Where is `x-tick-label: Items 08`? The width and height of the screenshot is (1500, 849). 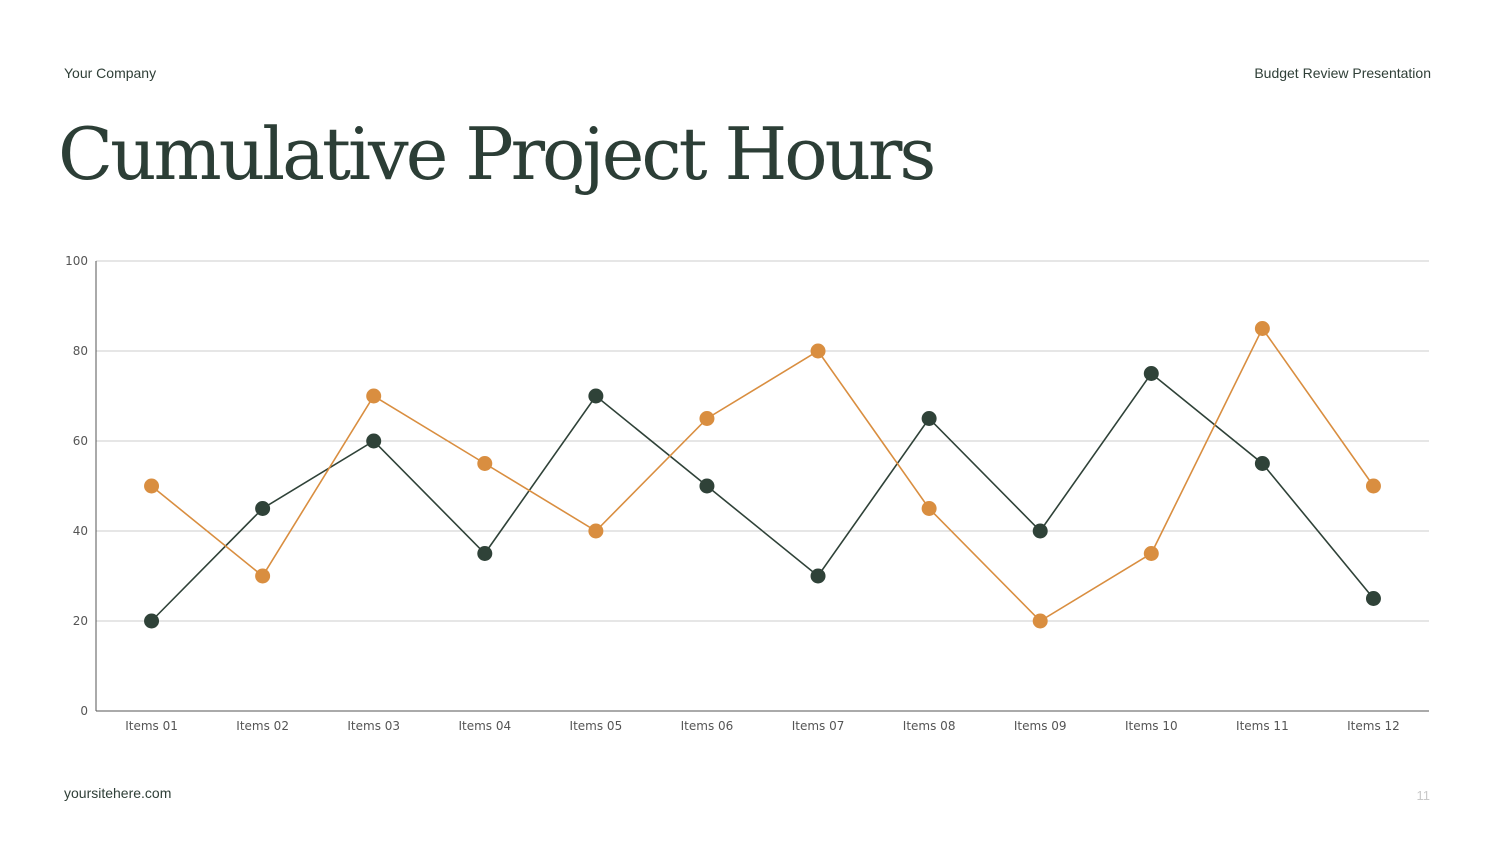
x-tick-label: Items 08 is located at coordinates (929, 726).